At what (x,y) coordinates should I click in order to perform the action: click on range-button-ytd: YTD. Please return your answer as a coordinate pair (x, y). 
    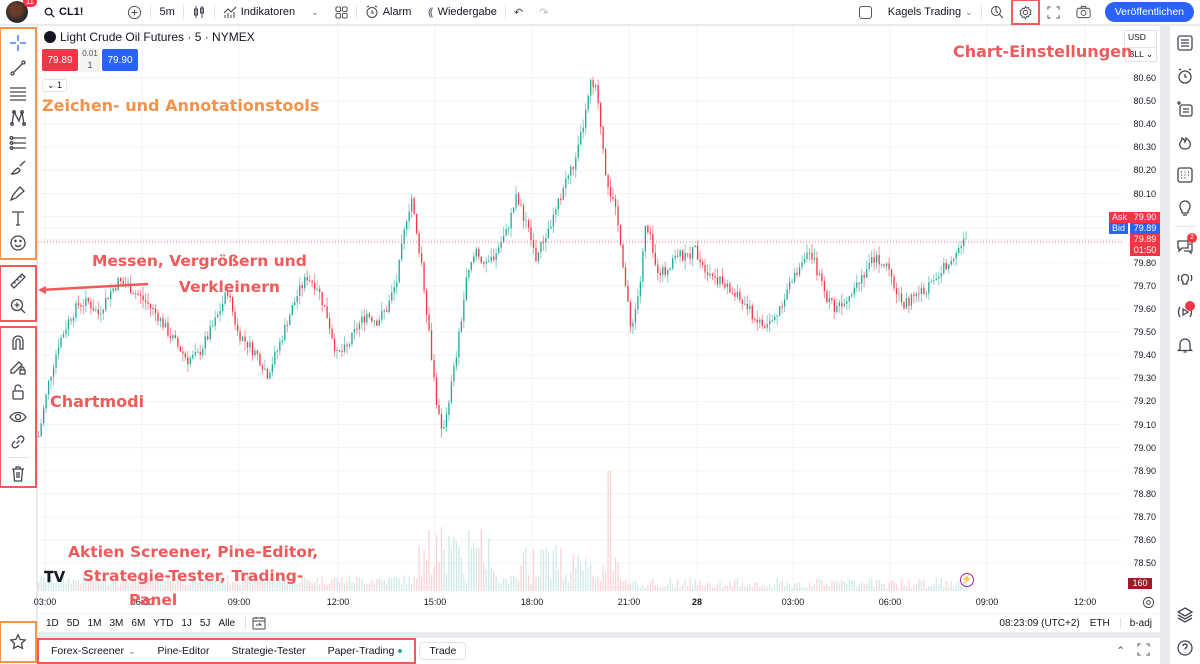
    Looking at the image, I should click on (163, 623).